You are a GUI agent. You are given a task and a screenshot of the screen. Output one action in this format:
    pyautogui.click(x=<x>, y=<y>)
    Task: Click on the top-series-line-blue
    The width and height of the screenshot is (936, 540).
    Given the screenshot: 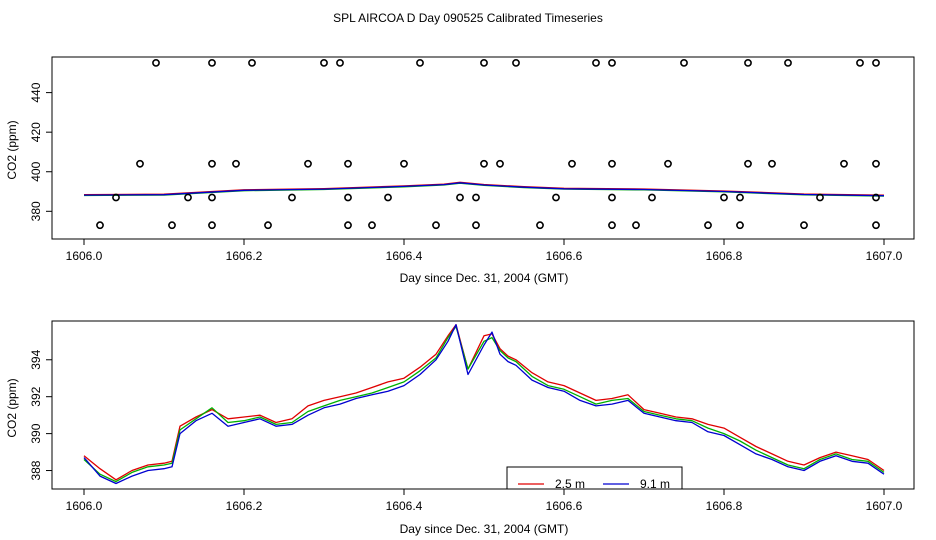 What is the action you would take?
    pyautogui.click(x=484, y=189)
    